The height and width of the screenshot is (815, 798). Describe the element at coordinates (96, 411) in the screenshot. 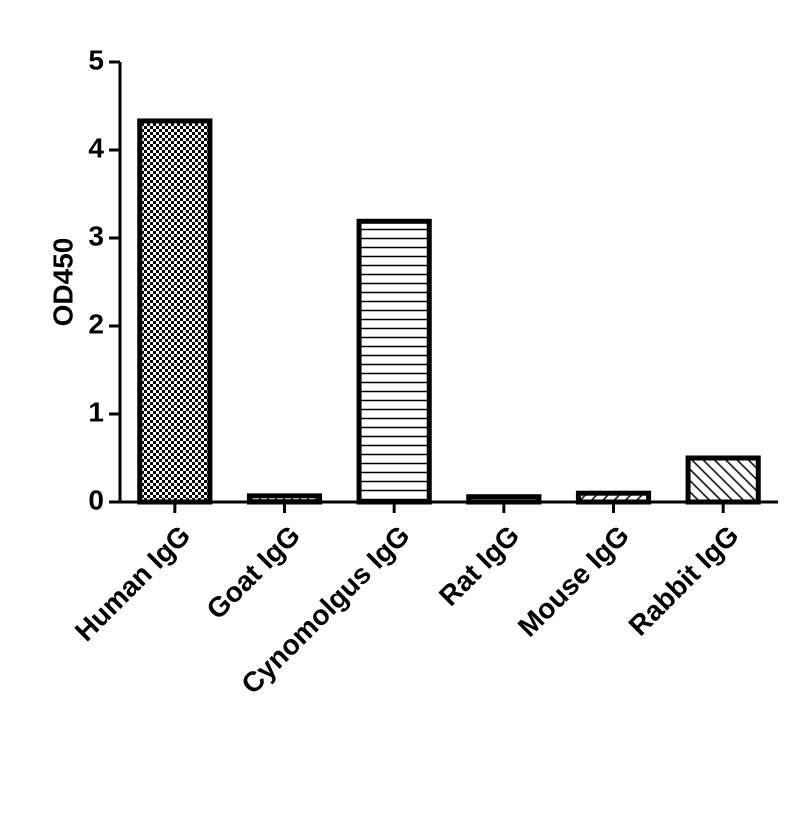

I see `y-tick-label: 1` at that location.